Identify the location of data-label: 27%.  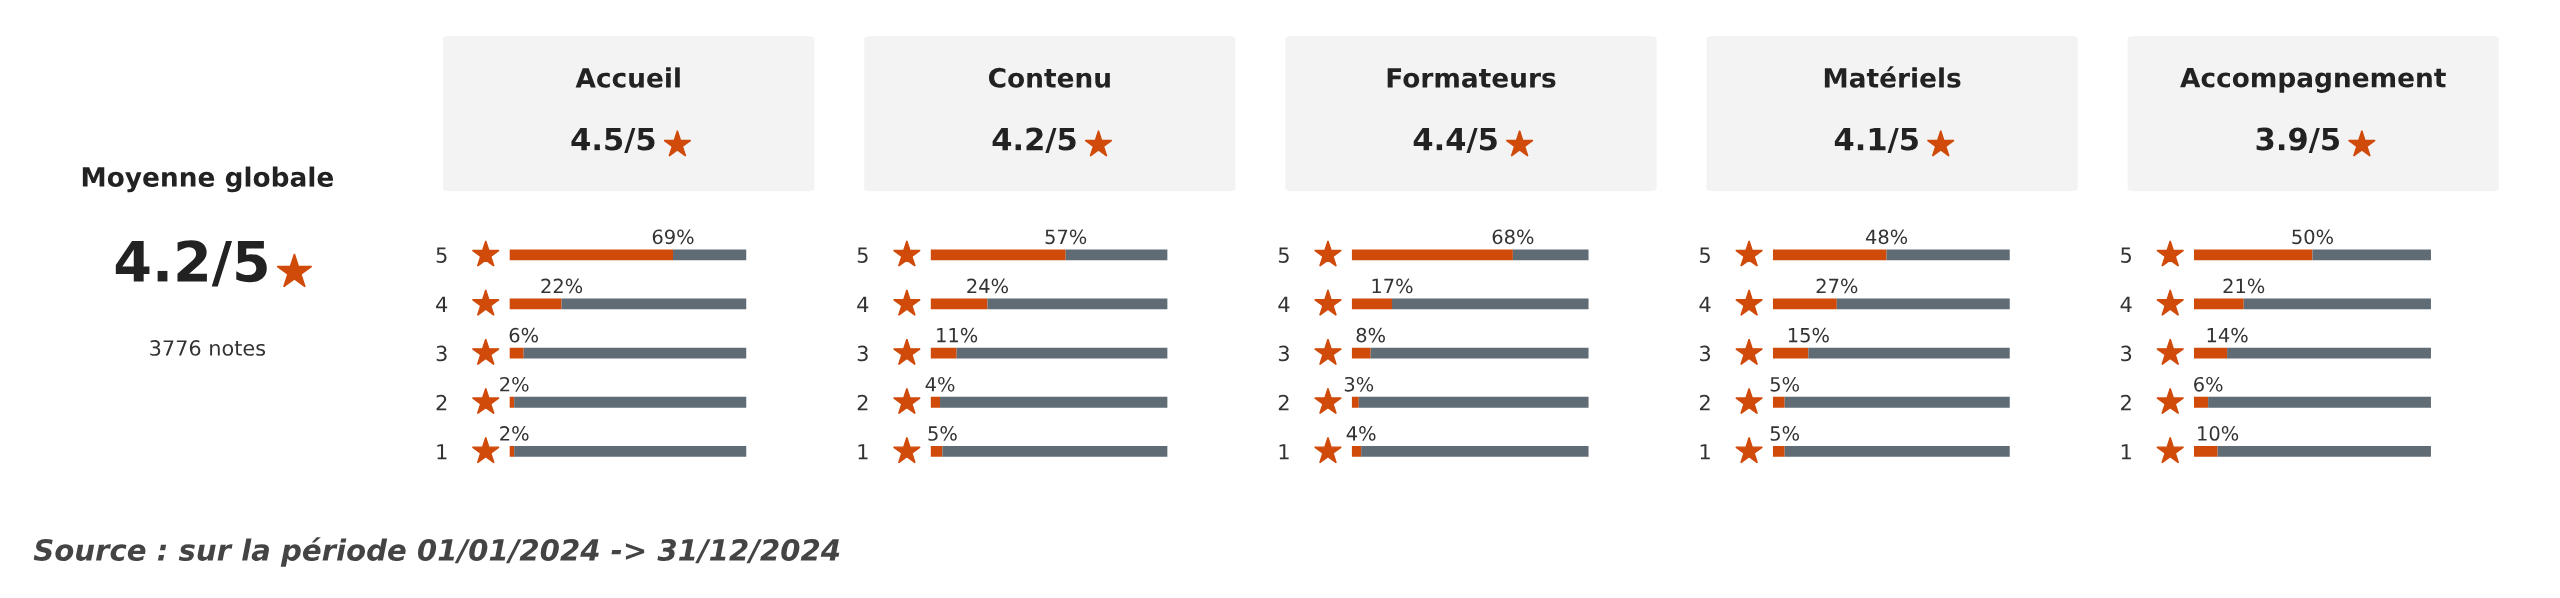
(1837, 286).